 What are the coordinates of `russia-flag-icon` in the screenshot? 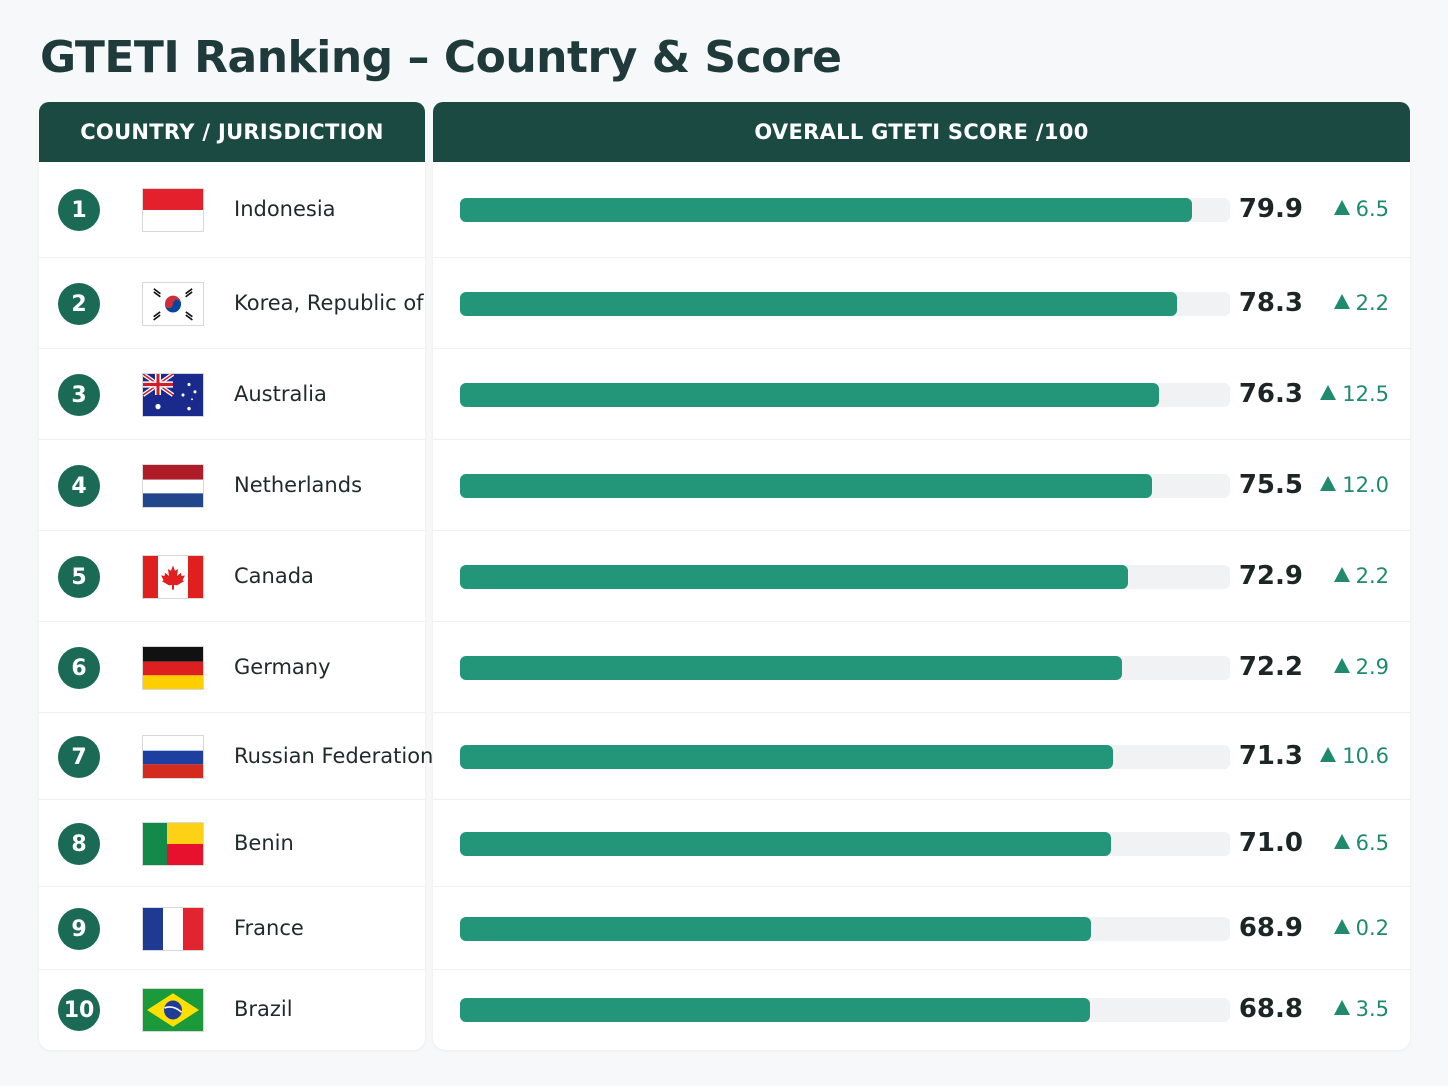 It's located at (173, 757).